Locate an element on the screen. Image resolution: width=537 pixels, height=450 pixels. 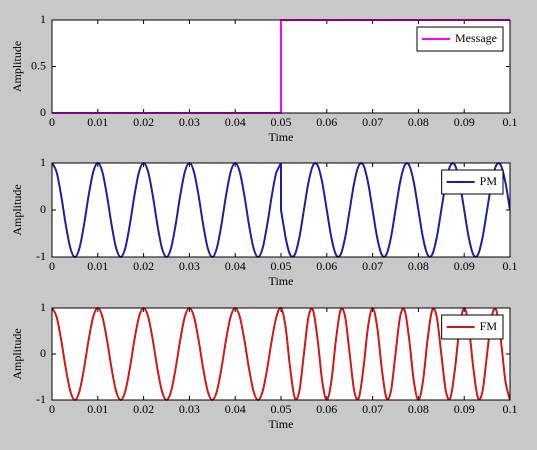
legend-label: Message is located at coordinates (476, 38).